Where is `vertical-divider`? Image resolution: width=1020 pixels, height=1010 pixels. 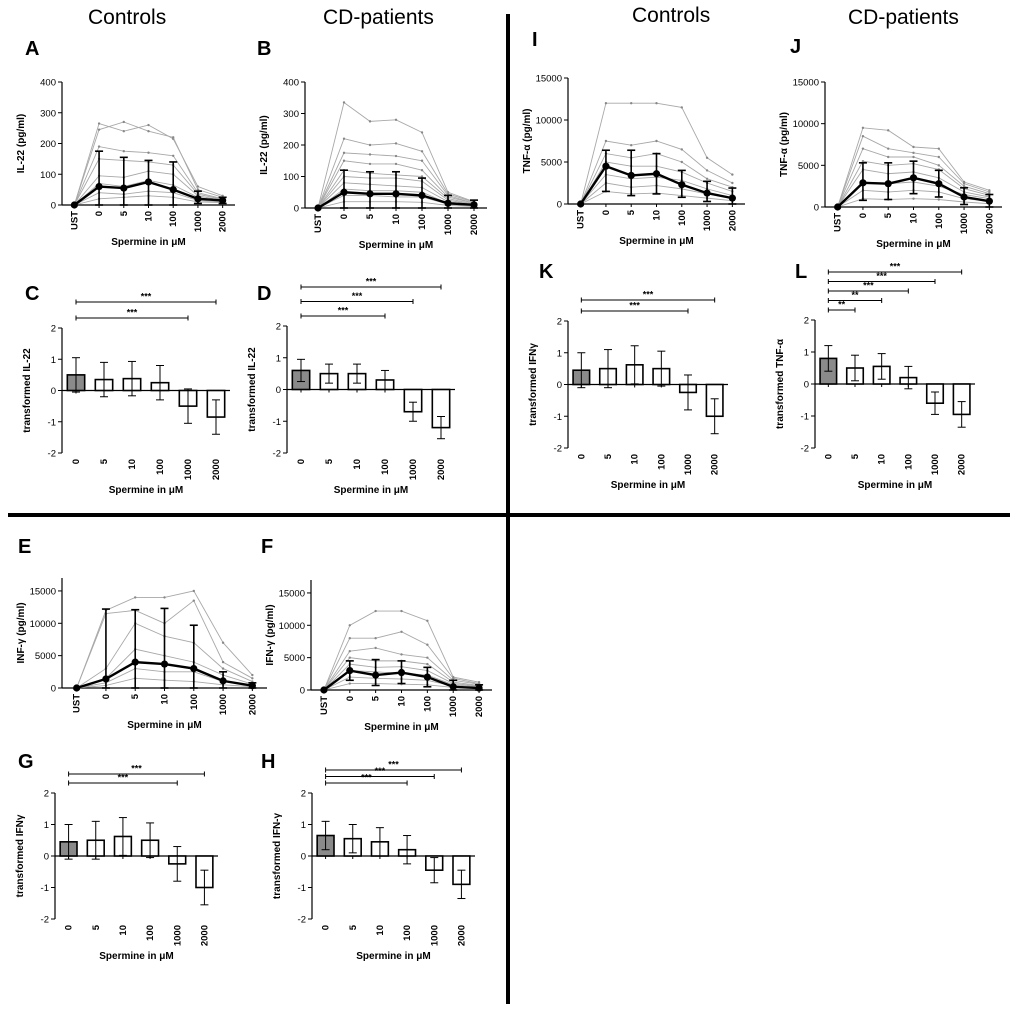
vertical-divider is located at coordinates (508, 509).